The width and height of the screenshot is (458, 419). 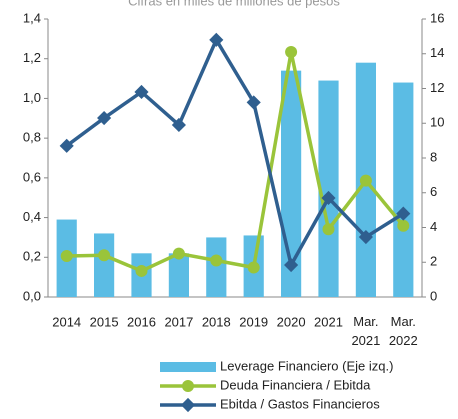 What do you see at coordinates (295, 384) in the screenshot?
I see `legend-label: Deuda Financiera / Ebitda` at bounding box center [295, 384].